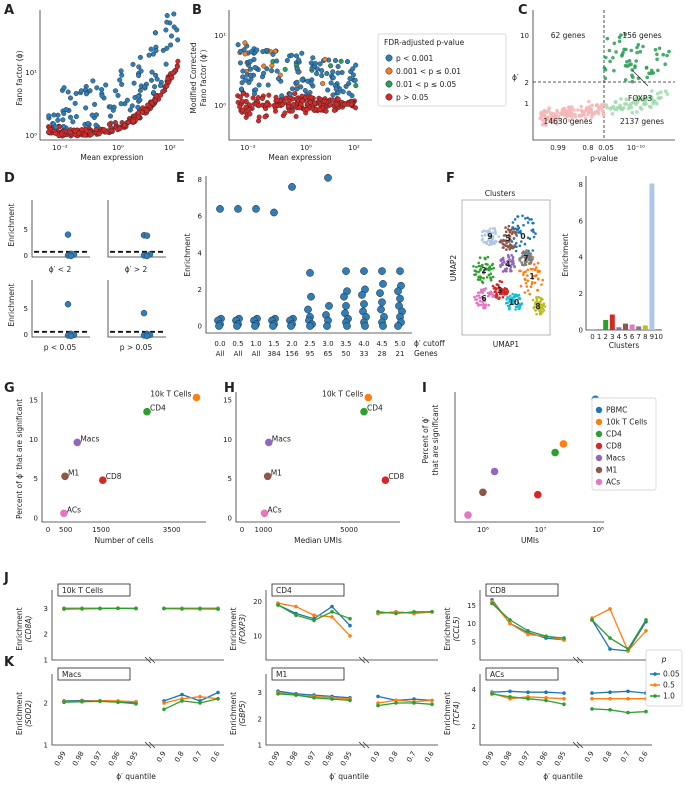 This screenshot has width=685, height=787. Describe the element at coordinates (124, 540) in the screenshot. I see `panel-g-xlabel: Number of cells` at that location.